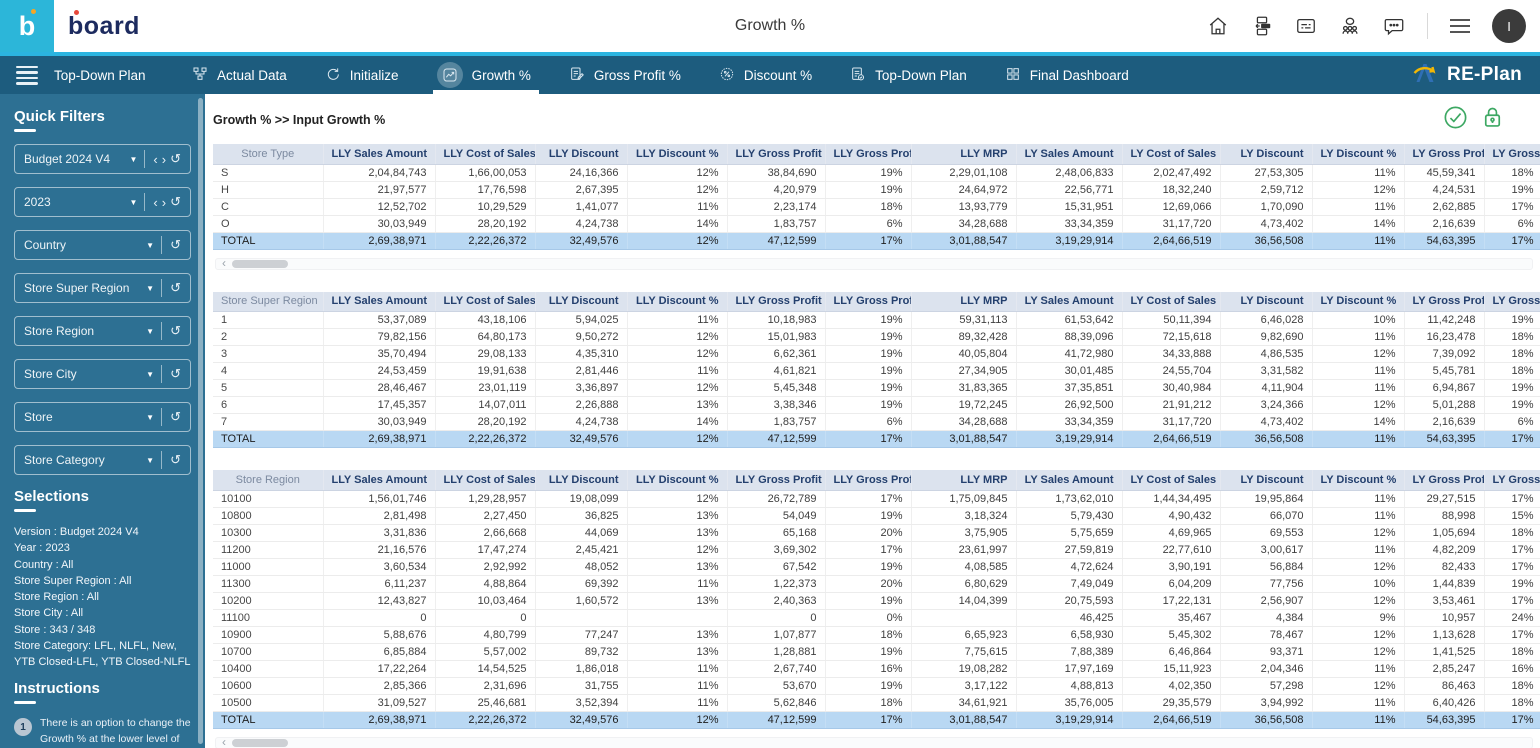  I want to click on data-cell: 28,20,192, so click(485, 422).